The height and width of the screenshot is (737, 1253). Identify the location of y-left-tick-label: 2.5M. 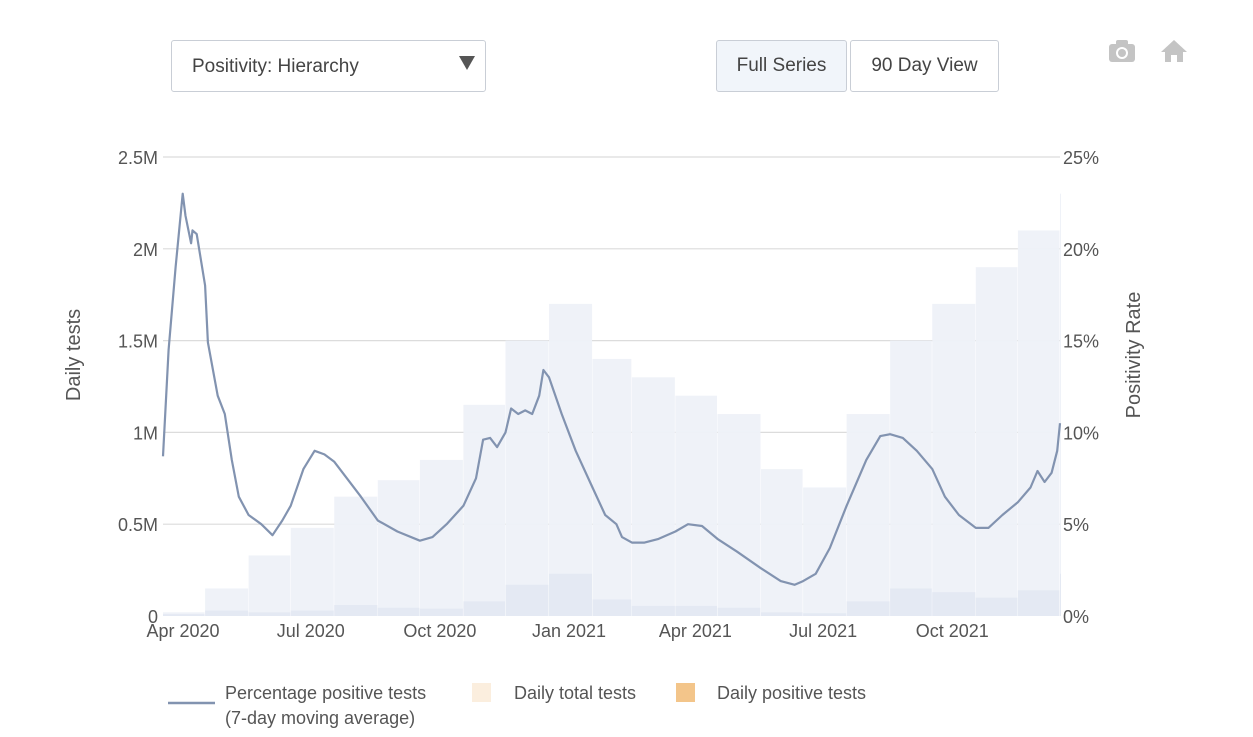
(138, 158).